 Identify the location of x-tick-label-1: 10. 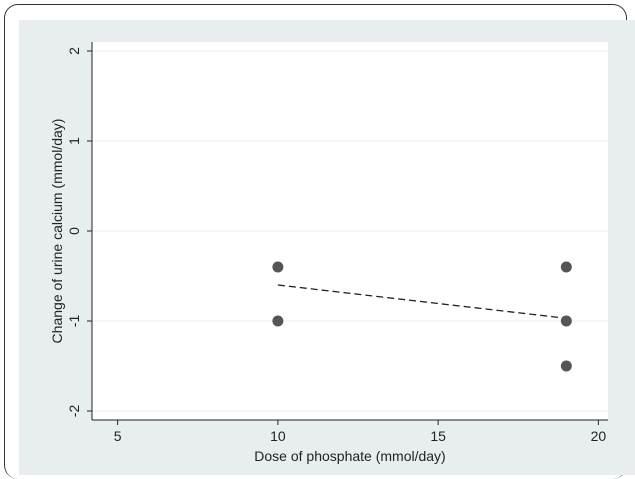
(278, 436).